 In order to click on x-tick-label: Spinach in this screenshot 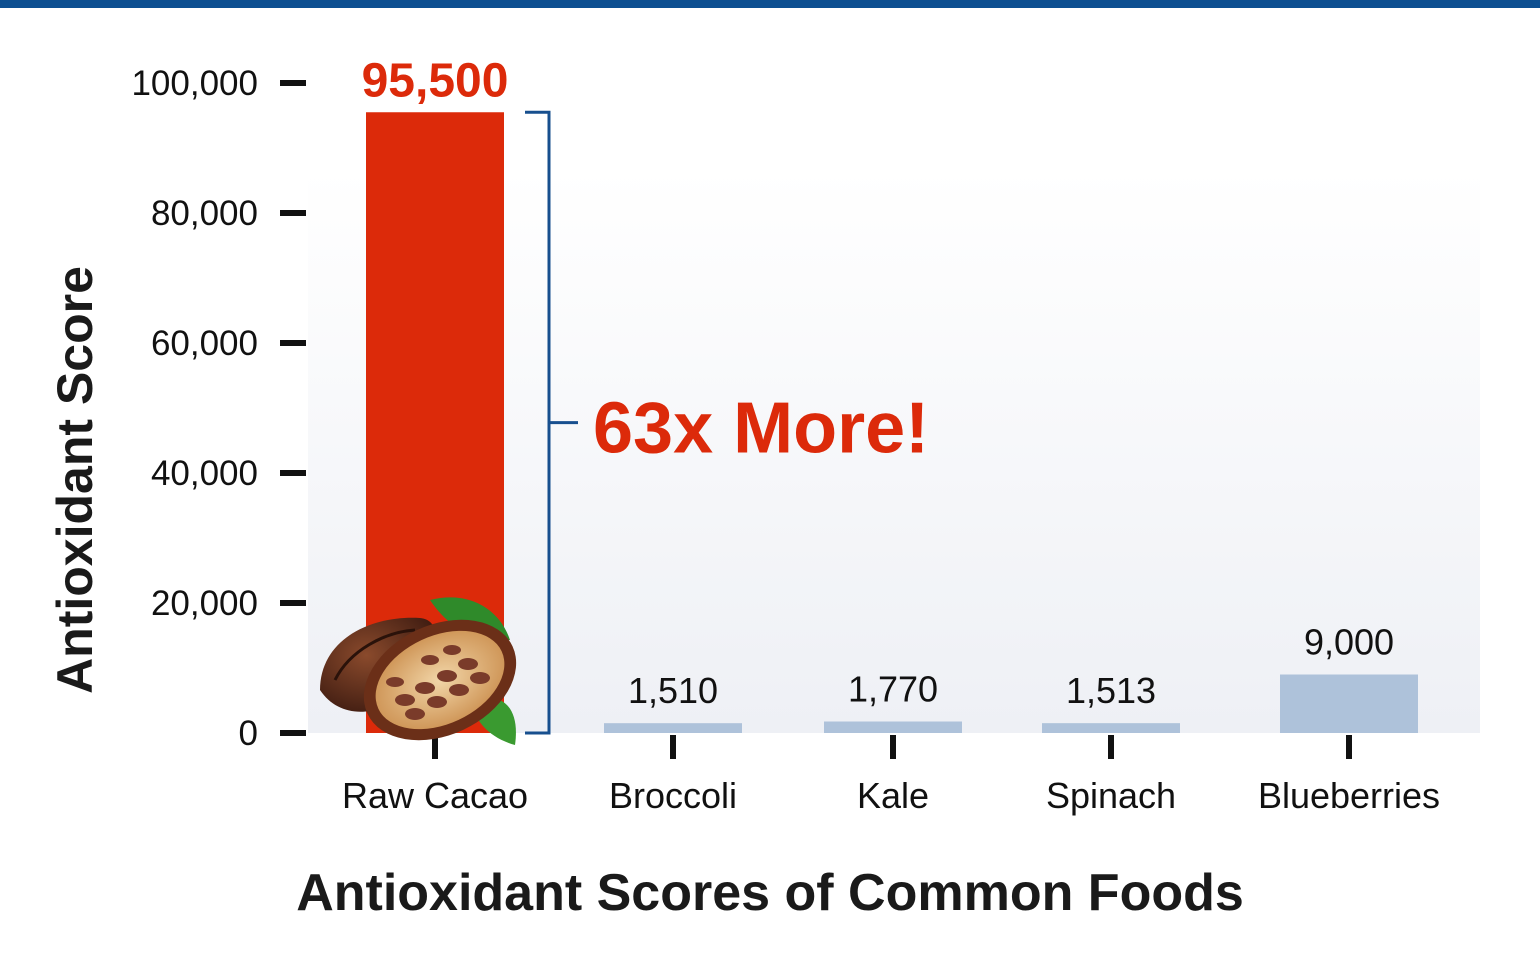, I will do `click(1111, 795)`.